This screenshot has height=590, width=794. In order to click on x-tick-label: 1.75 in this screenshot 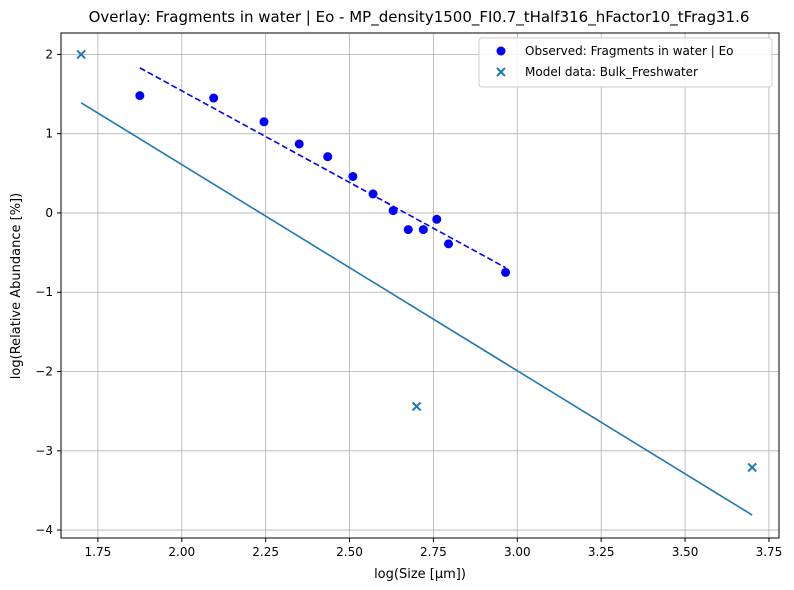, I will do `click(98, 552)`.